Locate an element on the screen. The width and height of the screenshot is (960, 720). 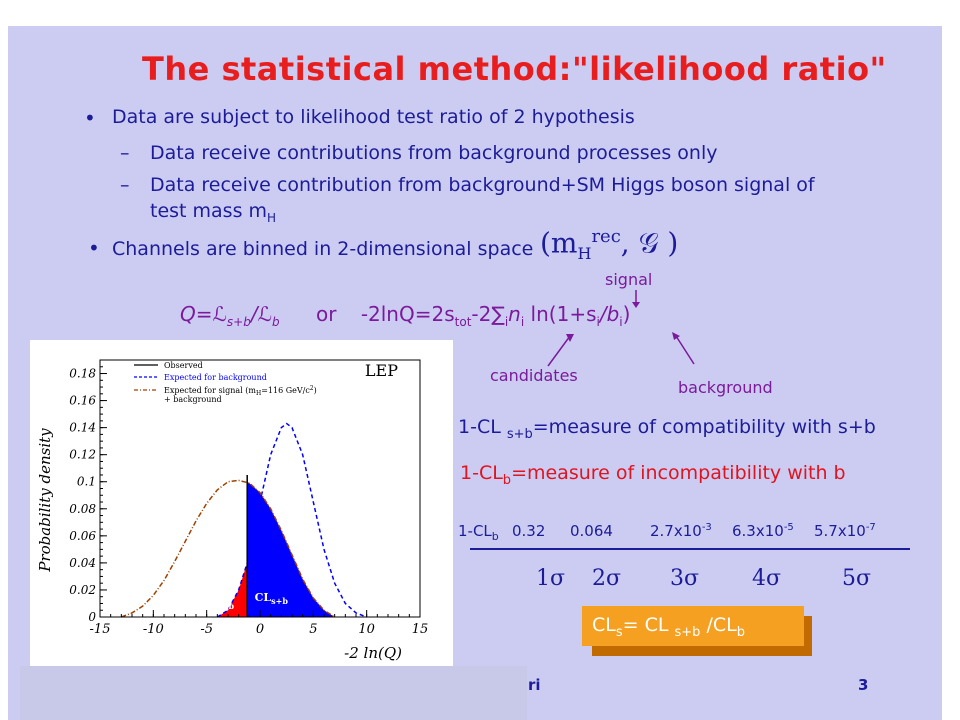
cl-sb-fill-label: CLs+b is located at coordinates (272, 598).